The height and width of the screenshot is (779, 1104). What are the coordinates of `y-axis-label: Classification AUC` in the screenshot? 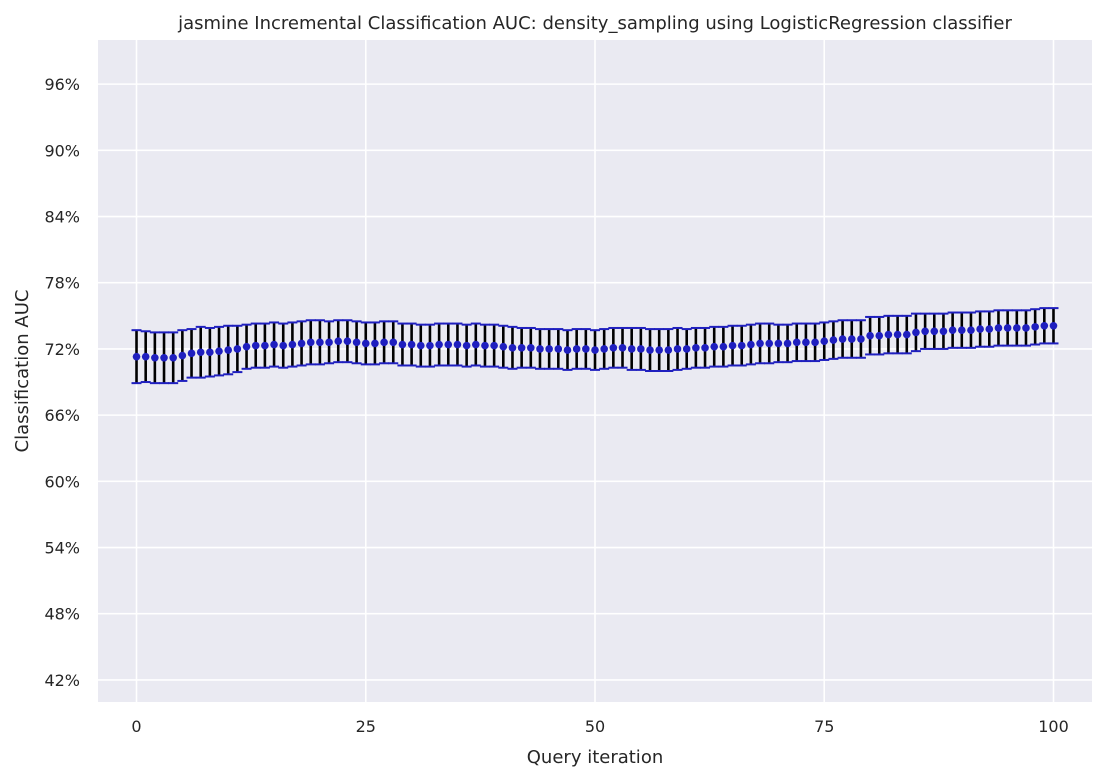 It's located at (22, 371).